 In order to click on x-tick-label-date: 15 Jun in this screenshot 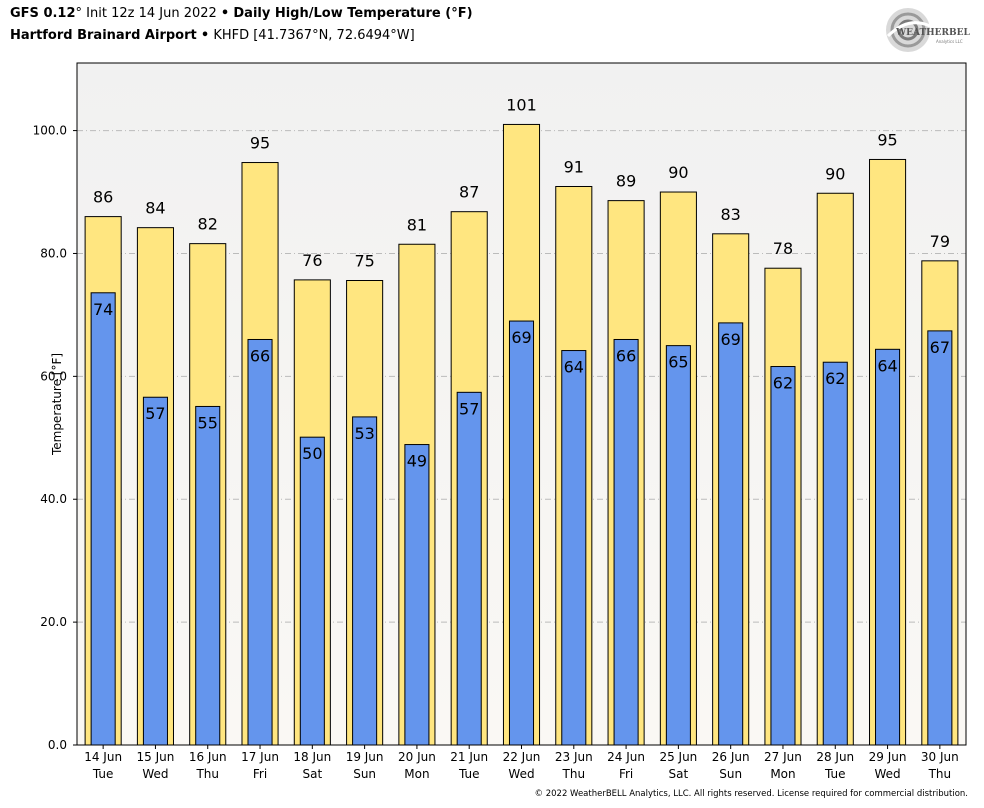, I will do `click(156, 757)`.